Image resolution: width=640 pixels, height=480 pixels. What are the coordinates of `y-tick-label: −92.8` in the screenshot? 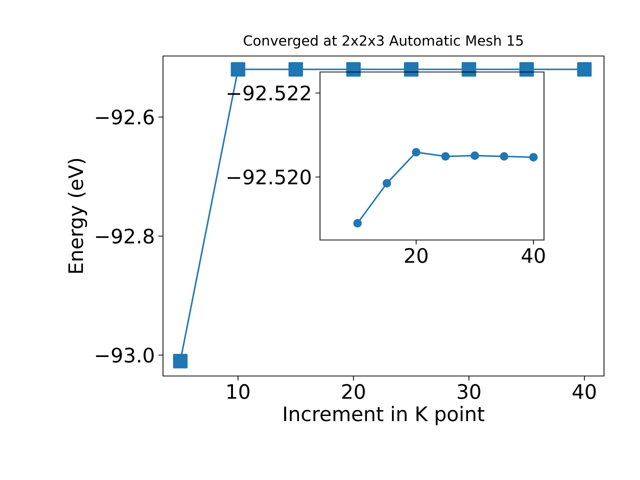 It's located at (125, 236).